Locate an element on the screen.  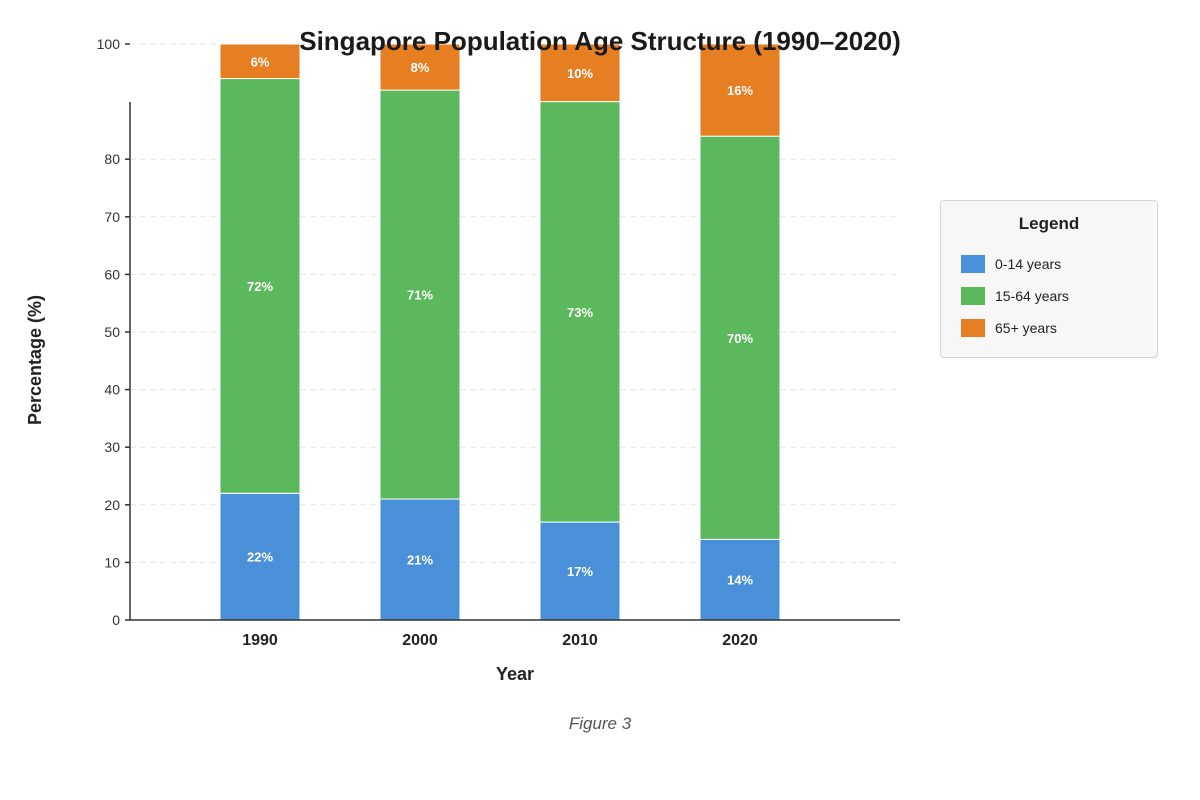
bar-2010-65-plus-years is located at coordinates (580, 73).